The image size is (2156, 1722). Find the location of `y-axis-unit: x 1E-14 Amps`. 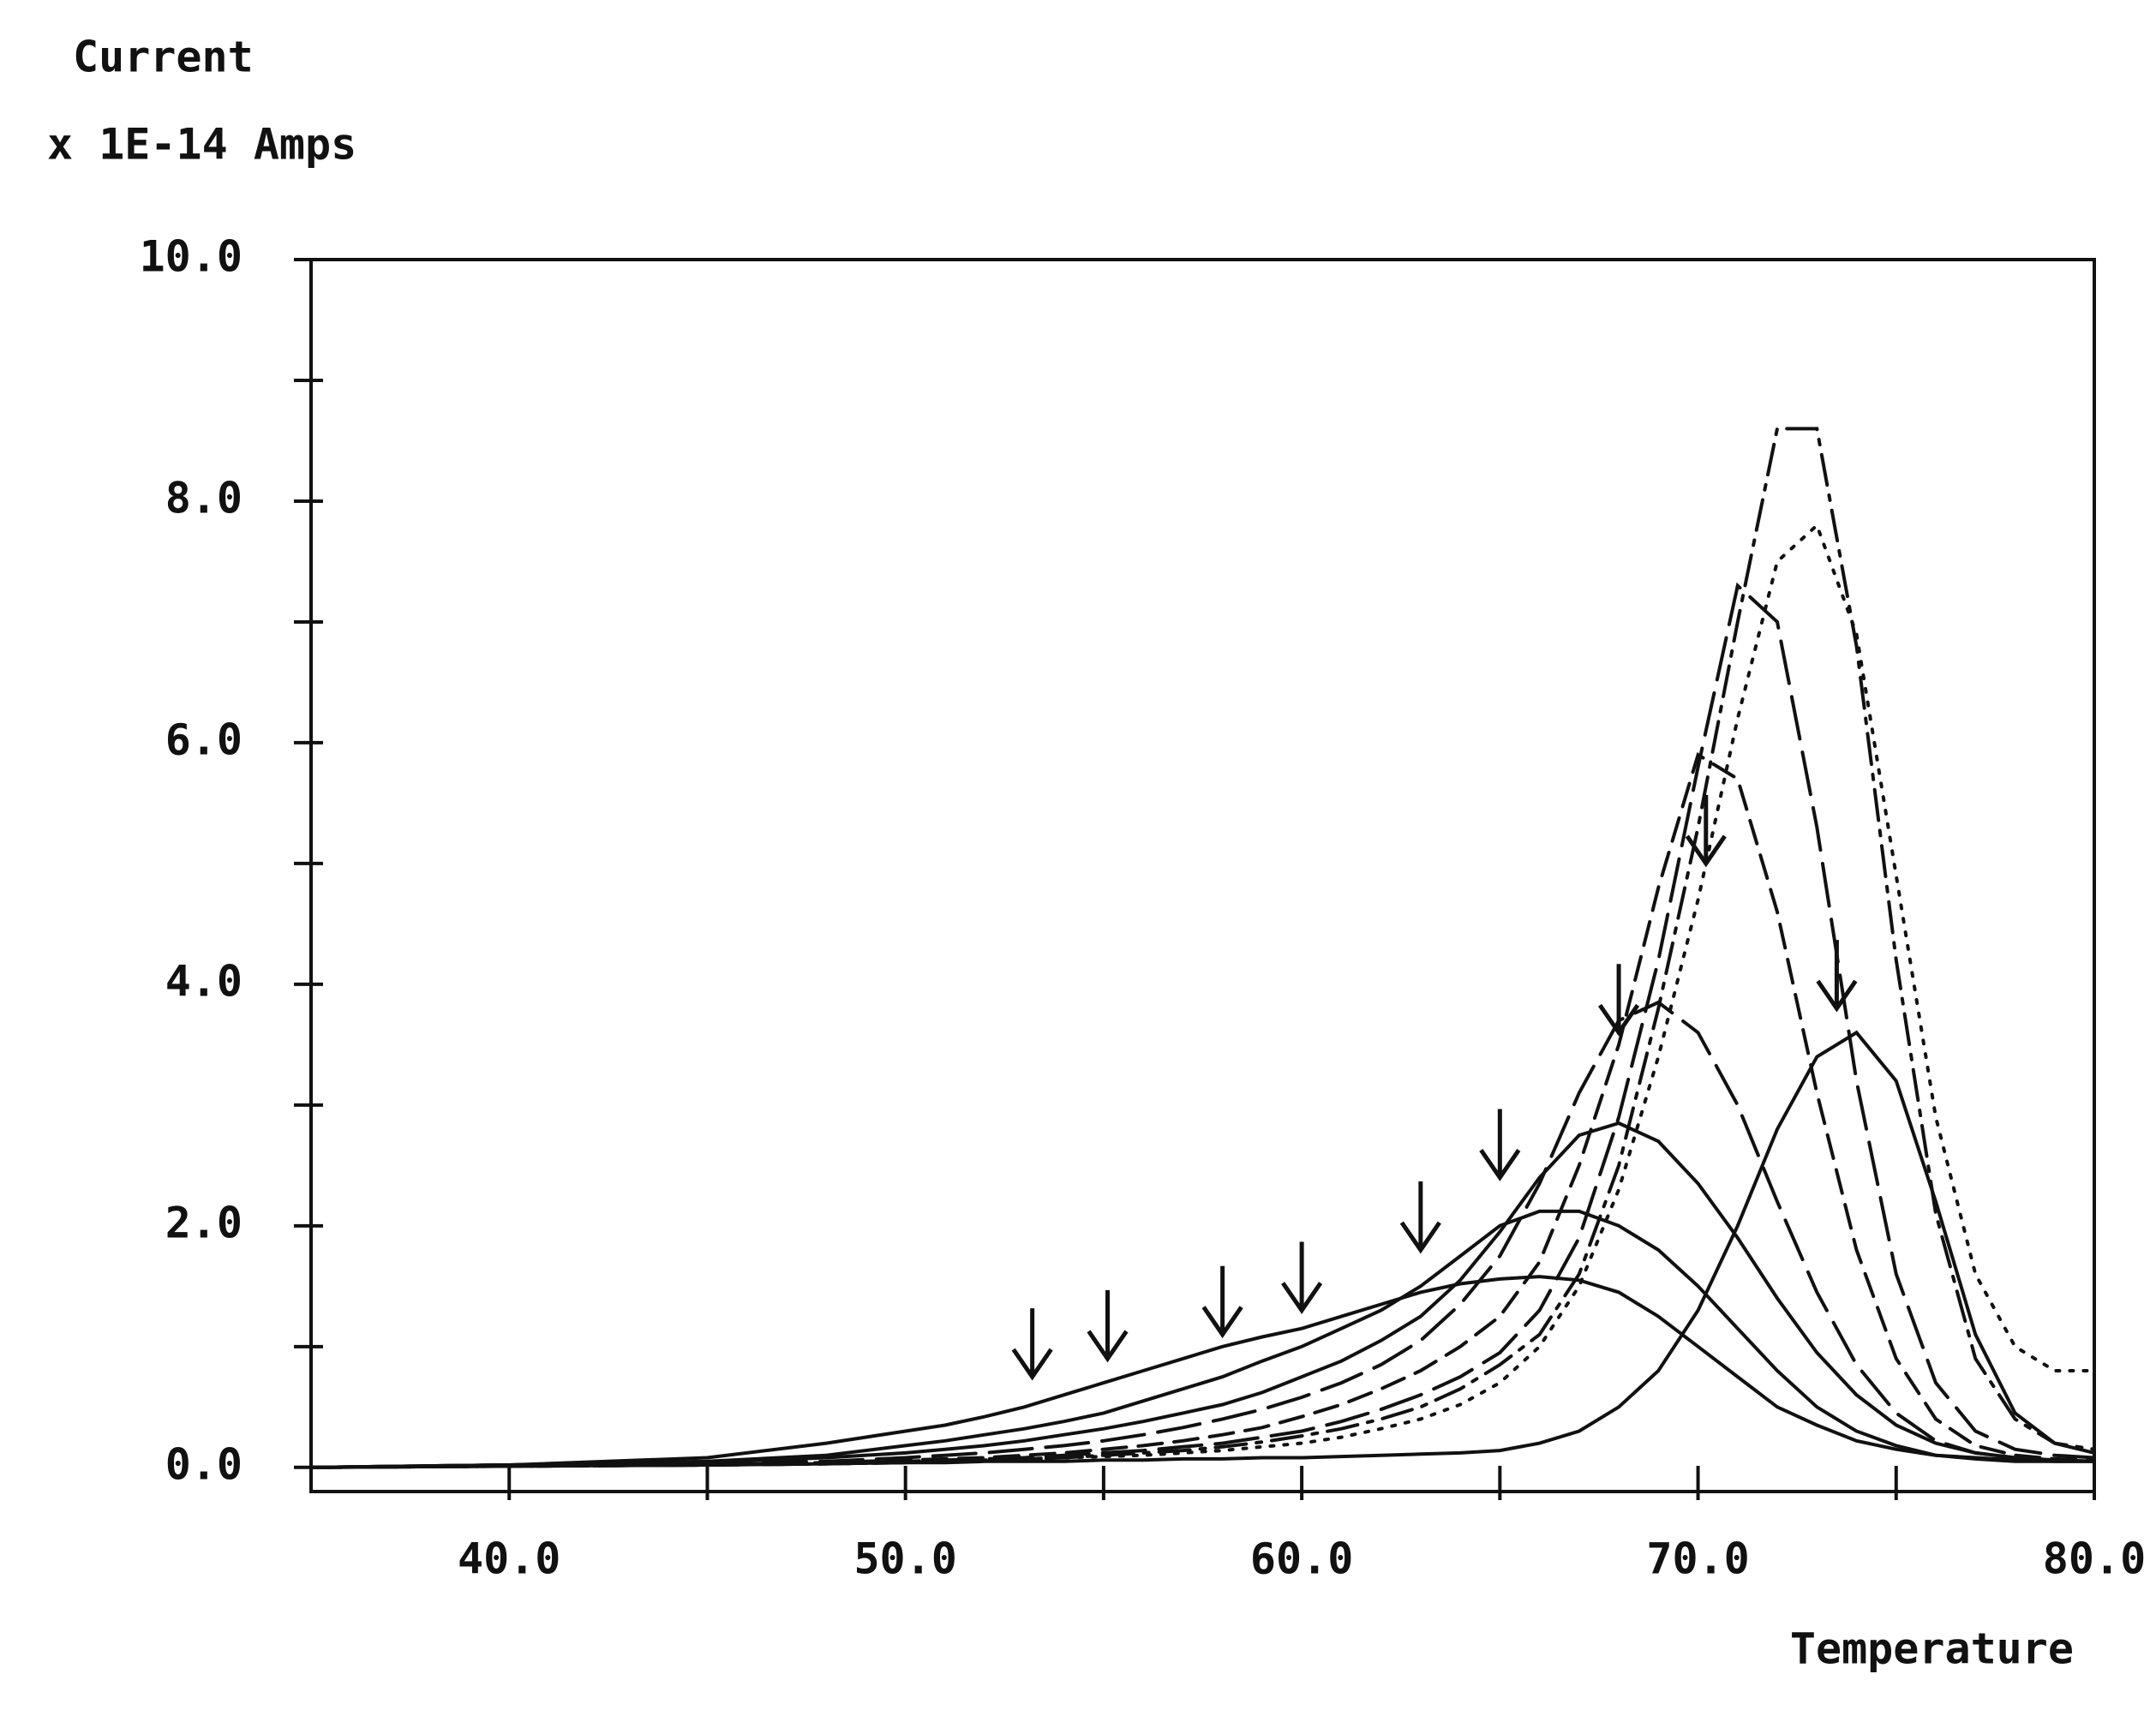

y-axis-unit: x 1E-14 Amps is located at coordinates (202, 145).